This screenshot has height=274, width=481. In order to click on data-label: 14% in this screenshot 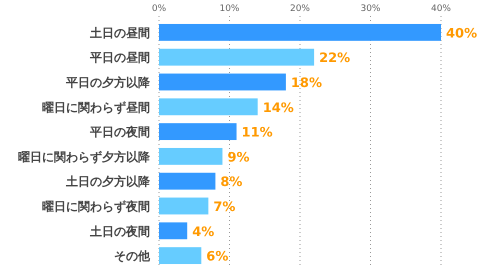, I will do `click(278, 108)`.